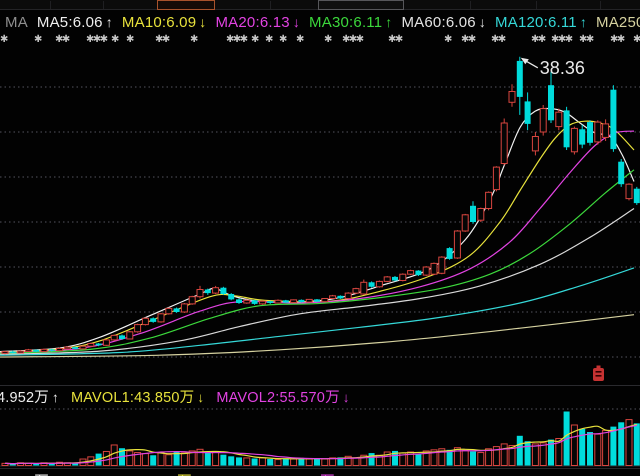 The width and height of the screenshot is (640, 476). I want to click on ma-ma60-label: MA60:6.06 ↓, so click(444, 22).